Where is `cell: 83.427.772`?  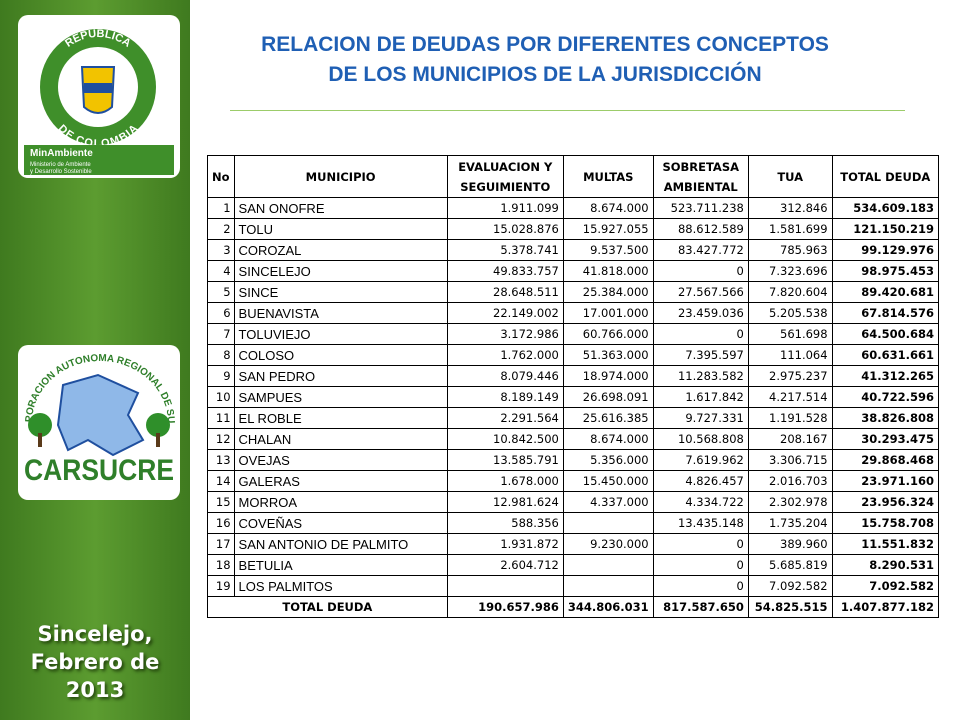
cell: 83.427.772 is located at coordinates (700, 250).